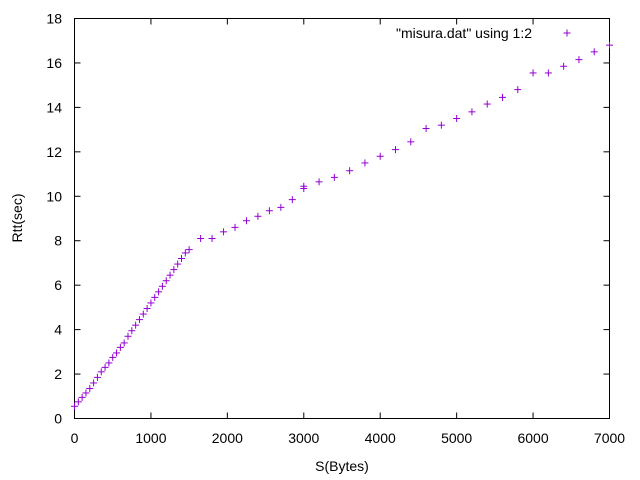 The height and width of the screenshot is (480, 640). I want to click on x-tick-label: 5000, so click(456, 438).